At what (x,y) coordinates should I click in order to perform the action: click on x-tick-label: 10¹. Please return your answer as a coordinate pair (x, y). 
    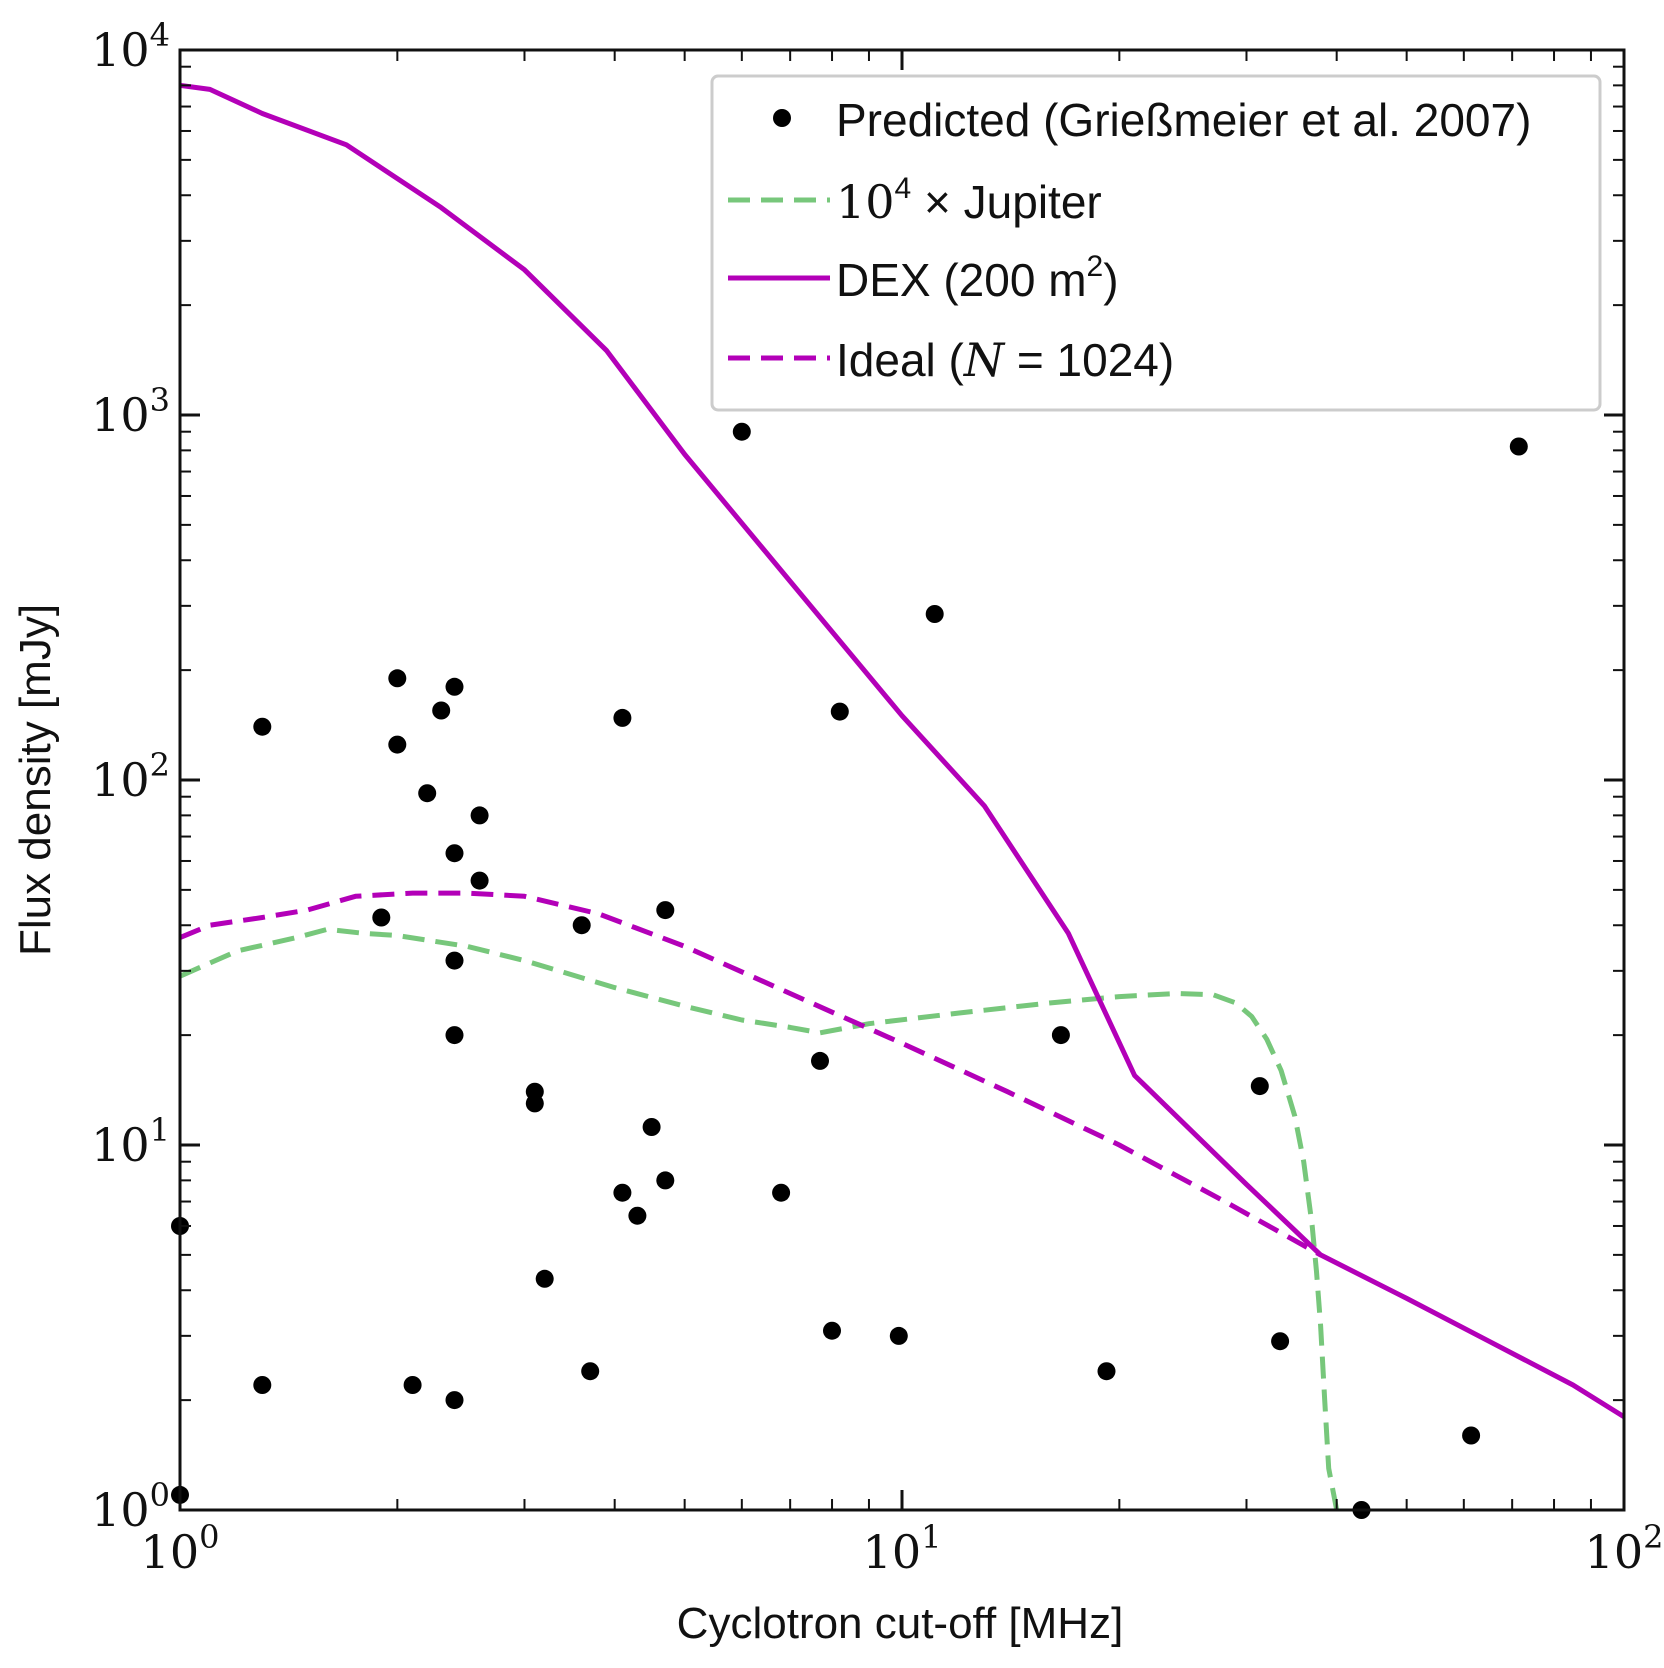
    Looking at the image, I should click on (902, 1548).